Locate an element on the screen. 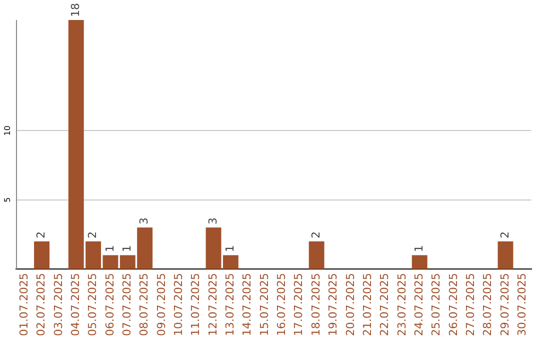  x-tick-label: 24.07.2025 is located at coordinates (419, 304).